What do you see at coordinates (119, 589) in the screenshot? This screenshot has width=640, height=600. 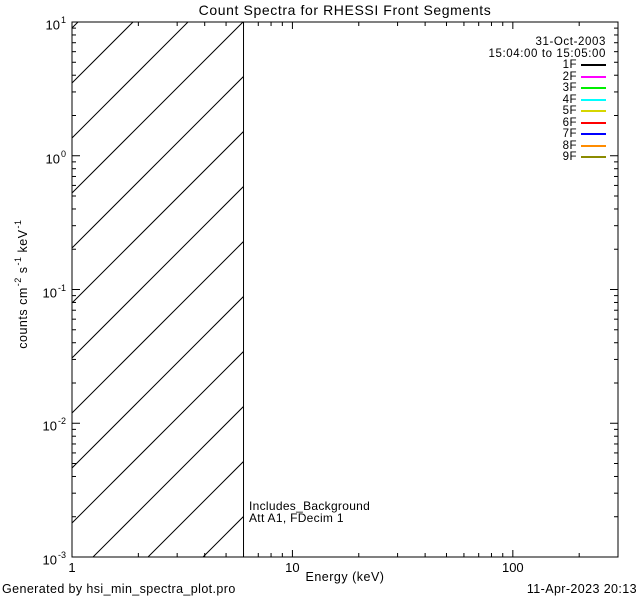 I see `footer-generator-text: Generated by hsi_min_spectra_plot.pro` at bounding box center [119, 589].